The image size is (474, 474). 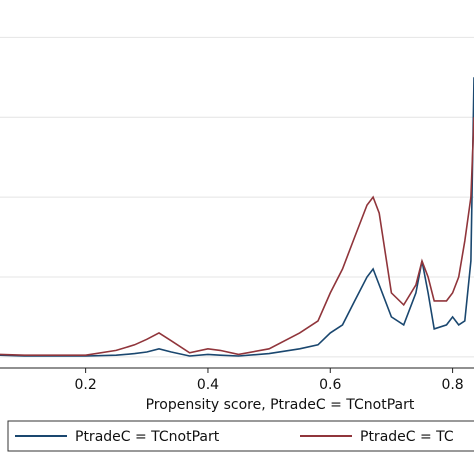 I want to click on x-tick-label: 0.4, so click(x=208, y=385).